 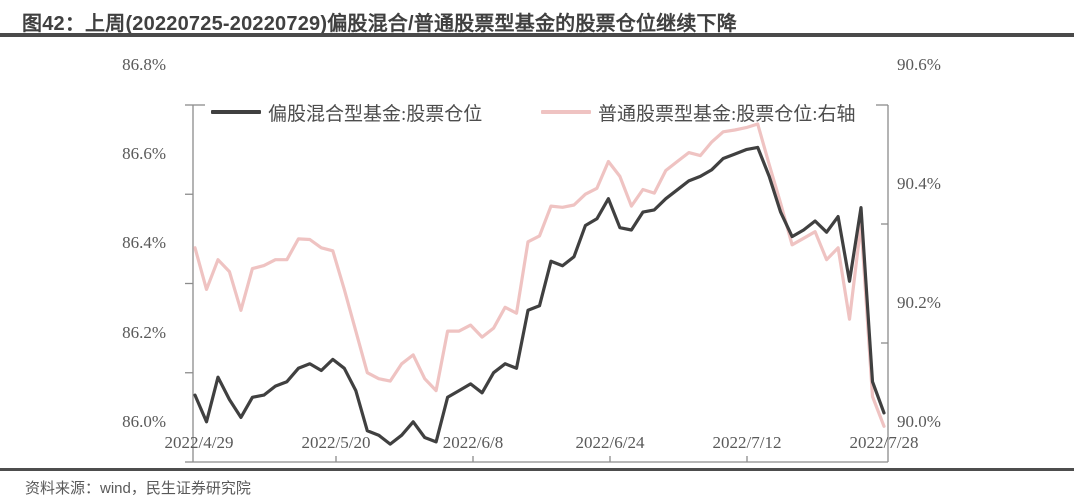 What do you see at coordinates (144, 332) in the screenshot?
I see `left-axis-label: 86.2%` at bounding box center [144, 332].